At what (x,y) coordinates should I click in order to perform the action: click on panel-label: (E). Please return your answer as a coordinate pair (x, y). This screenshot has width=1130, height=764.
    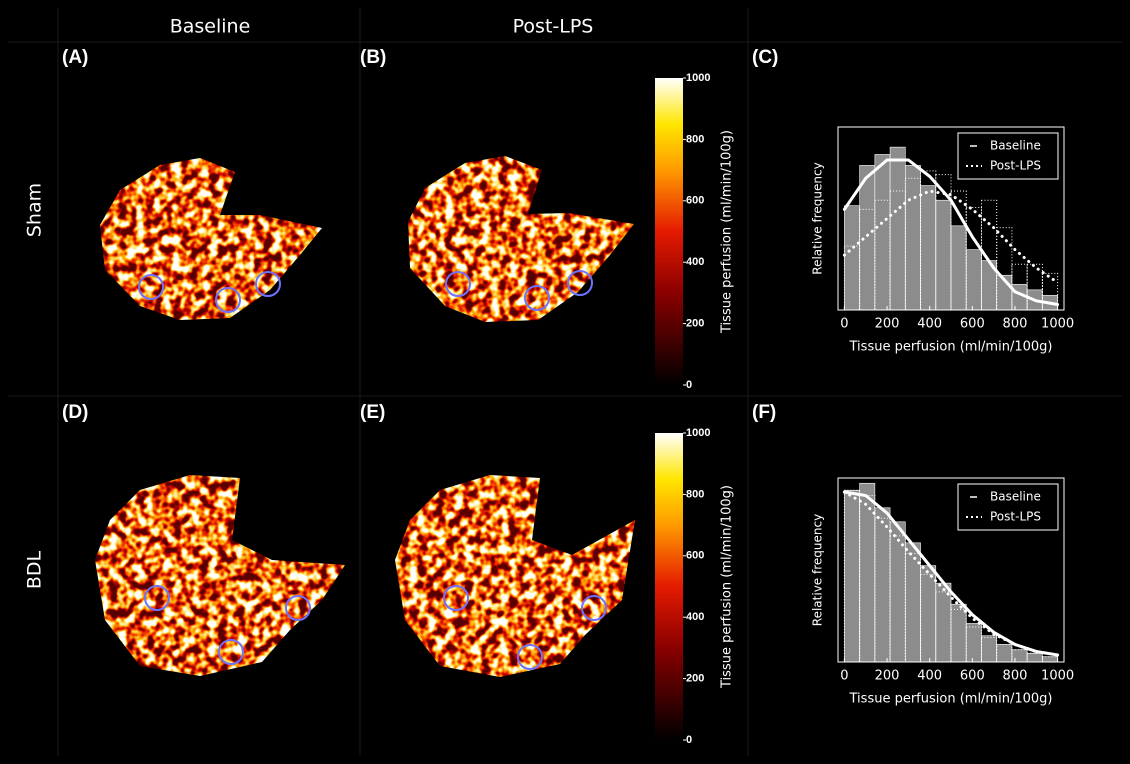
    Looking at the image, I should click on (372, 412).